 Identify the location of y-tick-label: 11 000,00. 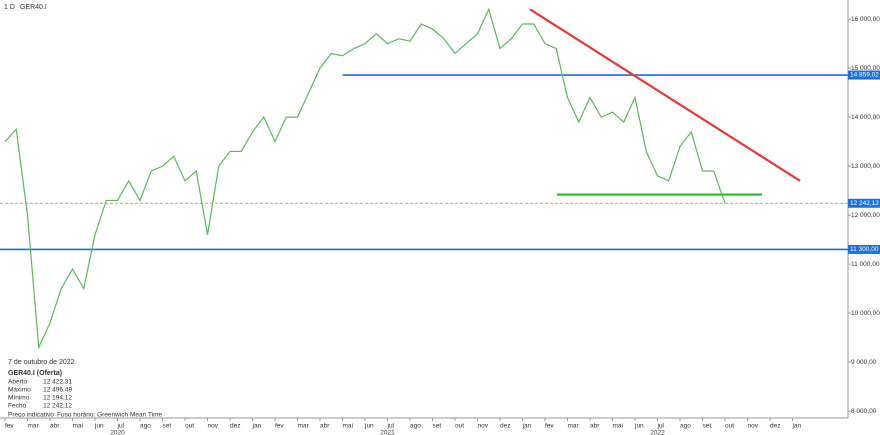
(865, 264).